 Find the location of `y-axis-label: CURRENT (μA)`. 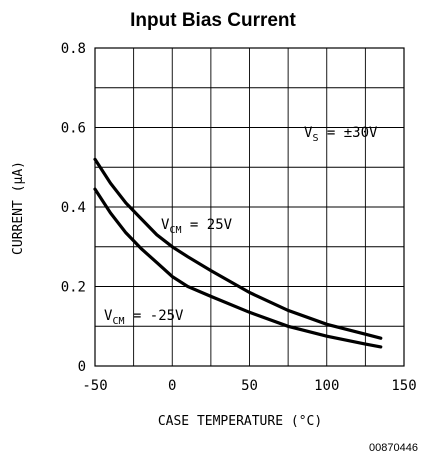

y-axis-label: CURRENT (μA) is located at coordinates (18, 208).